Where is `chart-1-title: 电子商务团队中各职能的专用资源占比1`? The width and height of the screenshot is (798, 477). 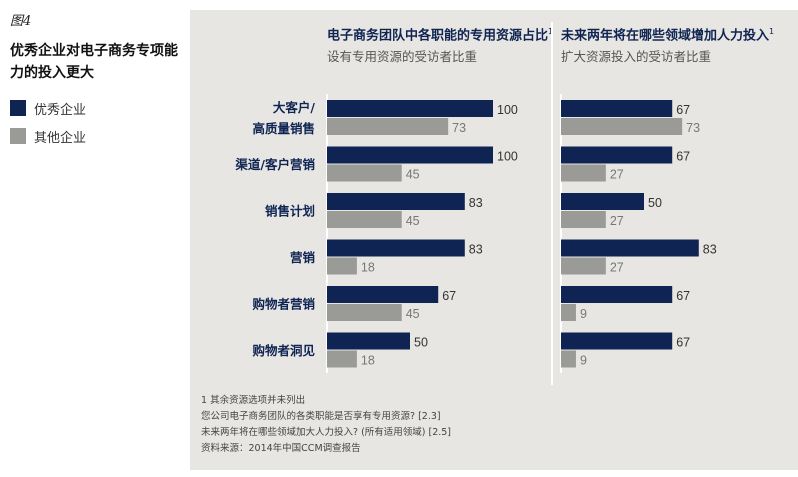 chart-1-title: 电子商务团队中各职能的专用资源占比1 is located at coordinates (441, 34).